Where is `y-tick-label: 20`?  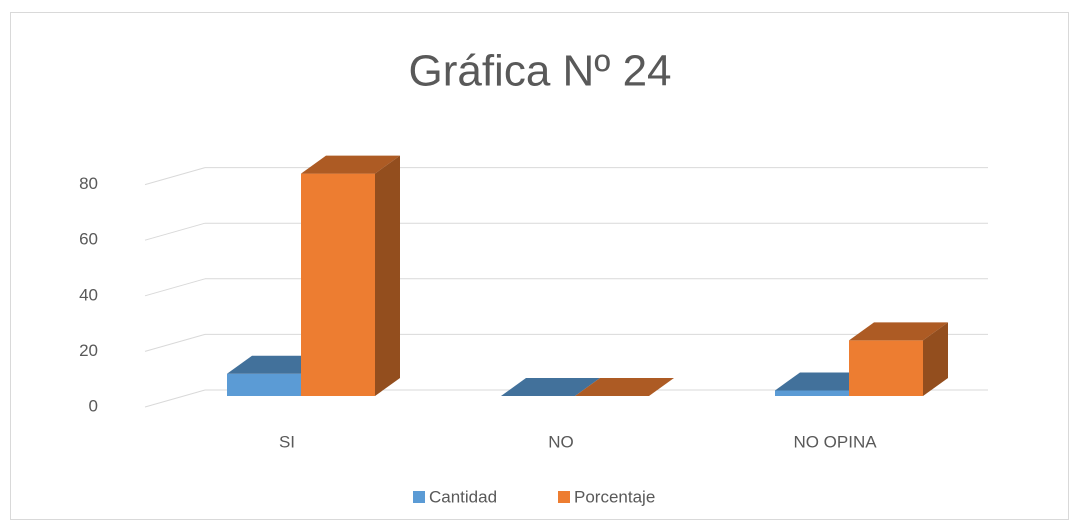 y-tick-label: 20 is located at coordinates (88, 350).